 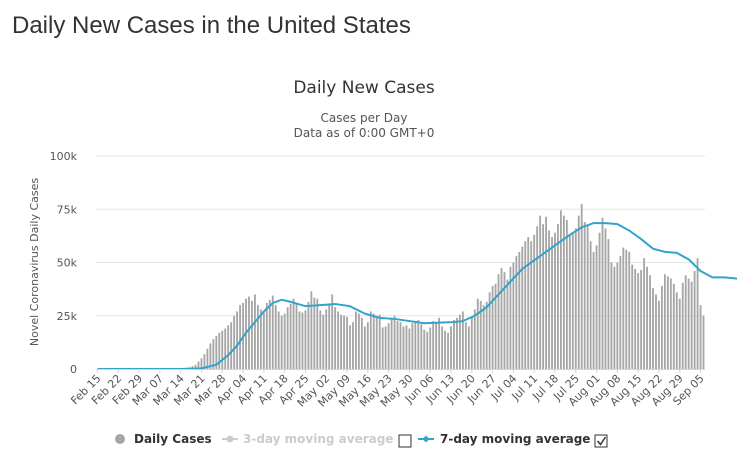 I want to click on seven-day-average-checkbox, so click(x=601, y=441).